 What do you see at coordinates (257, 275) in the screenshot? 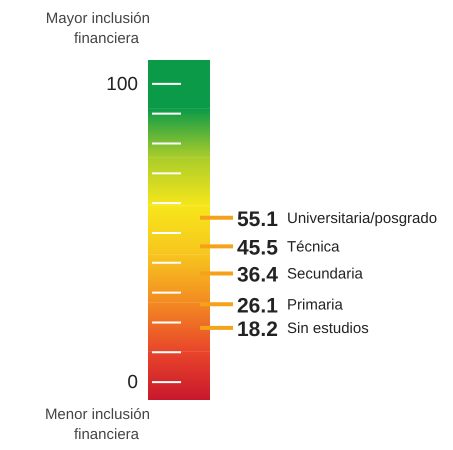
I see `data-label: 36.4` at bounding box center [257, 275].